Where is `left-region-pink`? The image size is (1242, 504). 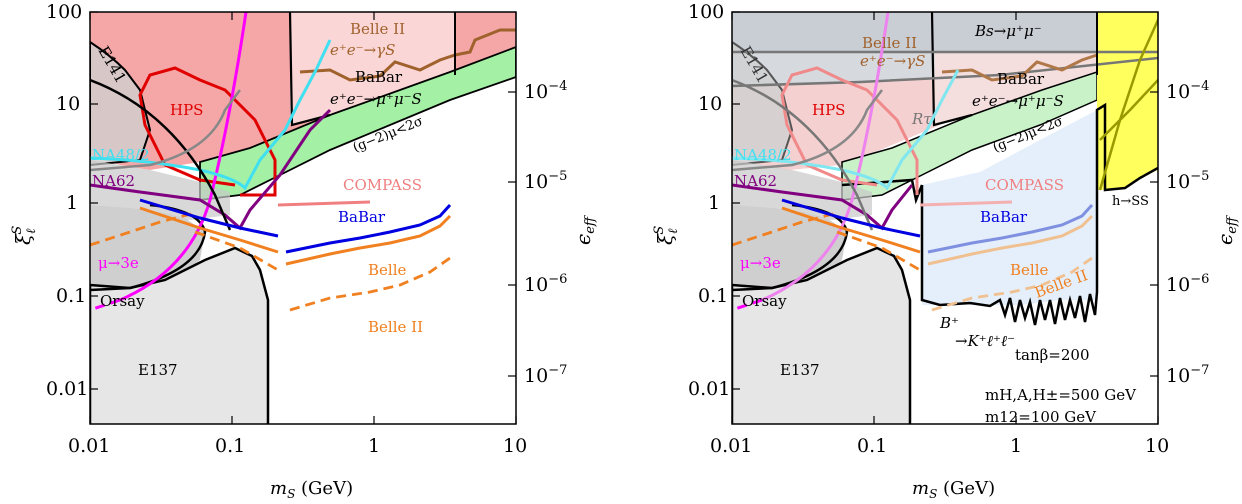 left-region-pink is located at coordinates (372, 68).